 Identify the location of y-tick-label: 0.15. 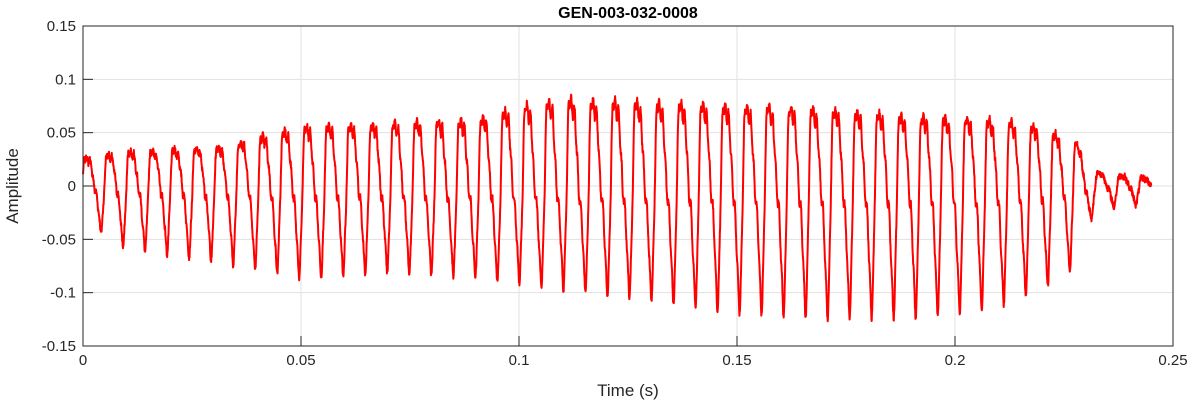
(61, 26).